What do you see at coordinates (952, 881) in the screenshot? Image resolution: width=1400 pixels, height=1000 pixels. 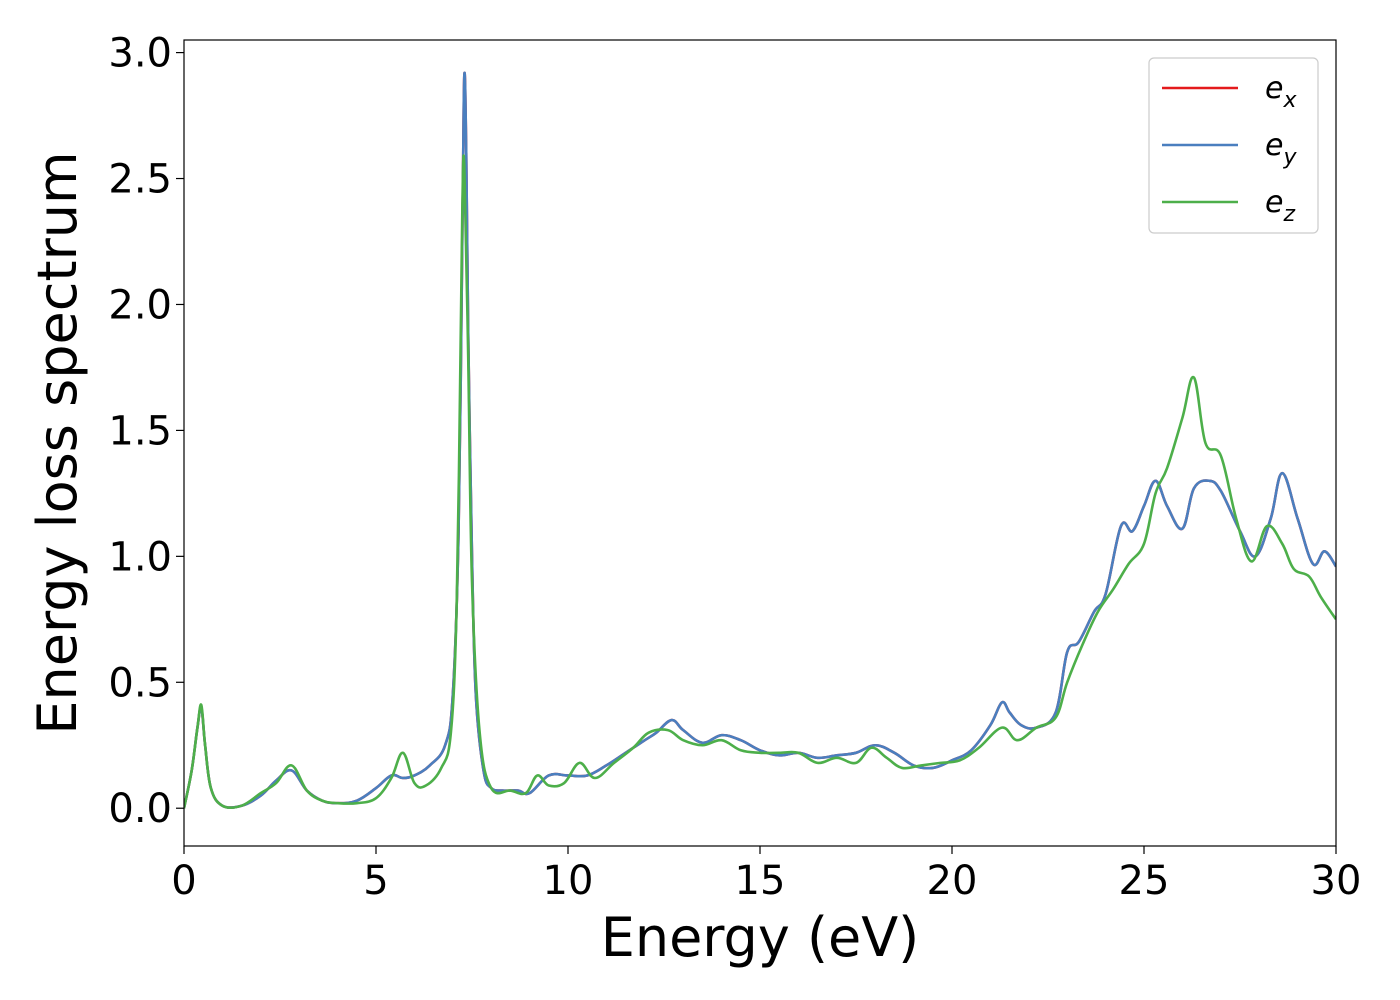 I see `x-tick-label: 20` at bounding box center [952, 881].